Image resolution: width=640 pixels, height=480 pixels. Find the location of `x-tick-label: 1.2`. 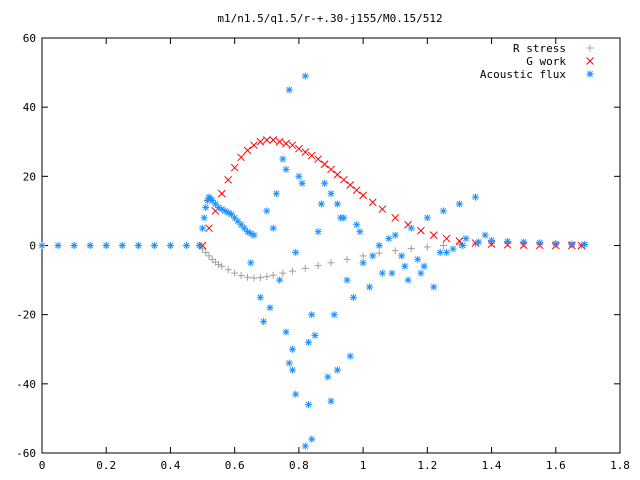

x-tick-label: 1.2 is located at coordinates (427, 465).